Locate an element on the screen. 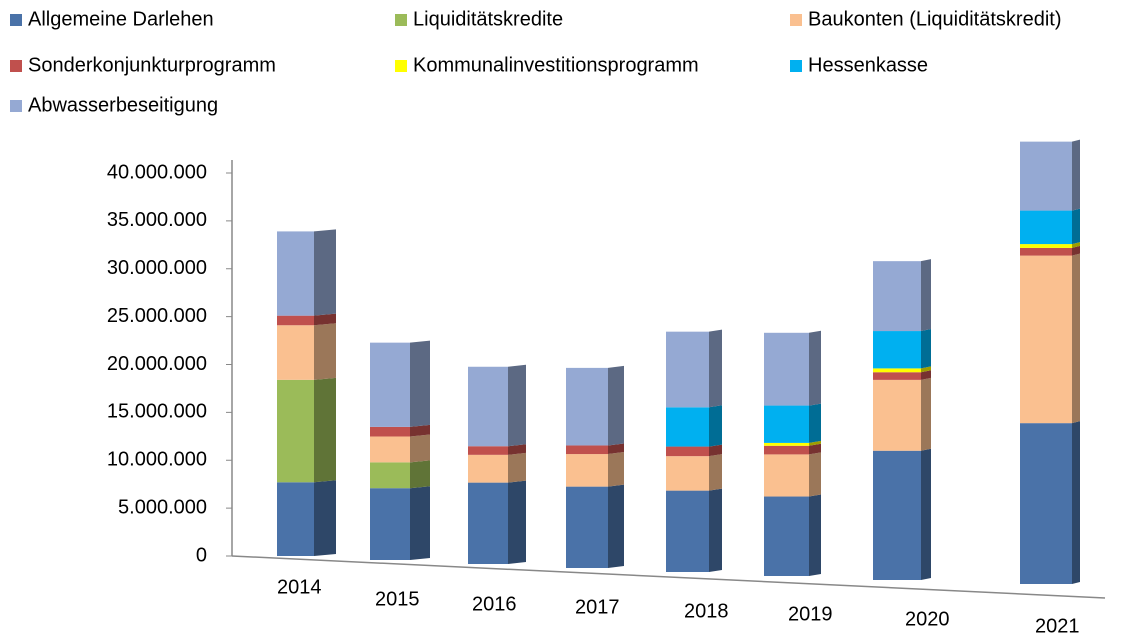 Image resolution: width=1135 pixels, height=634 pixels. legend-label: Hessenkasse is located at coordinates (868, 65).